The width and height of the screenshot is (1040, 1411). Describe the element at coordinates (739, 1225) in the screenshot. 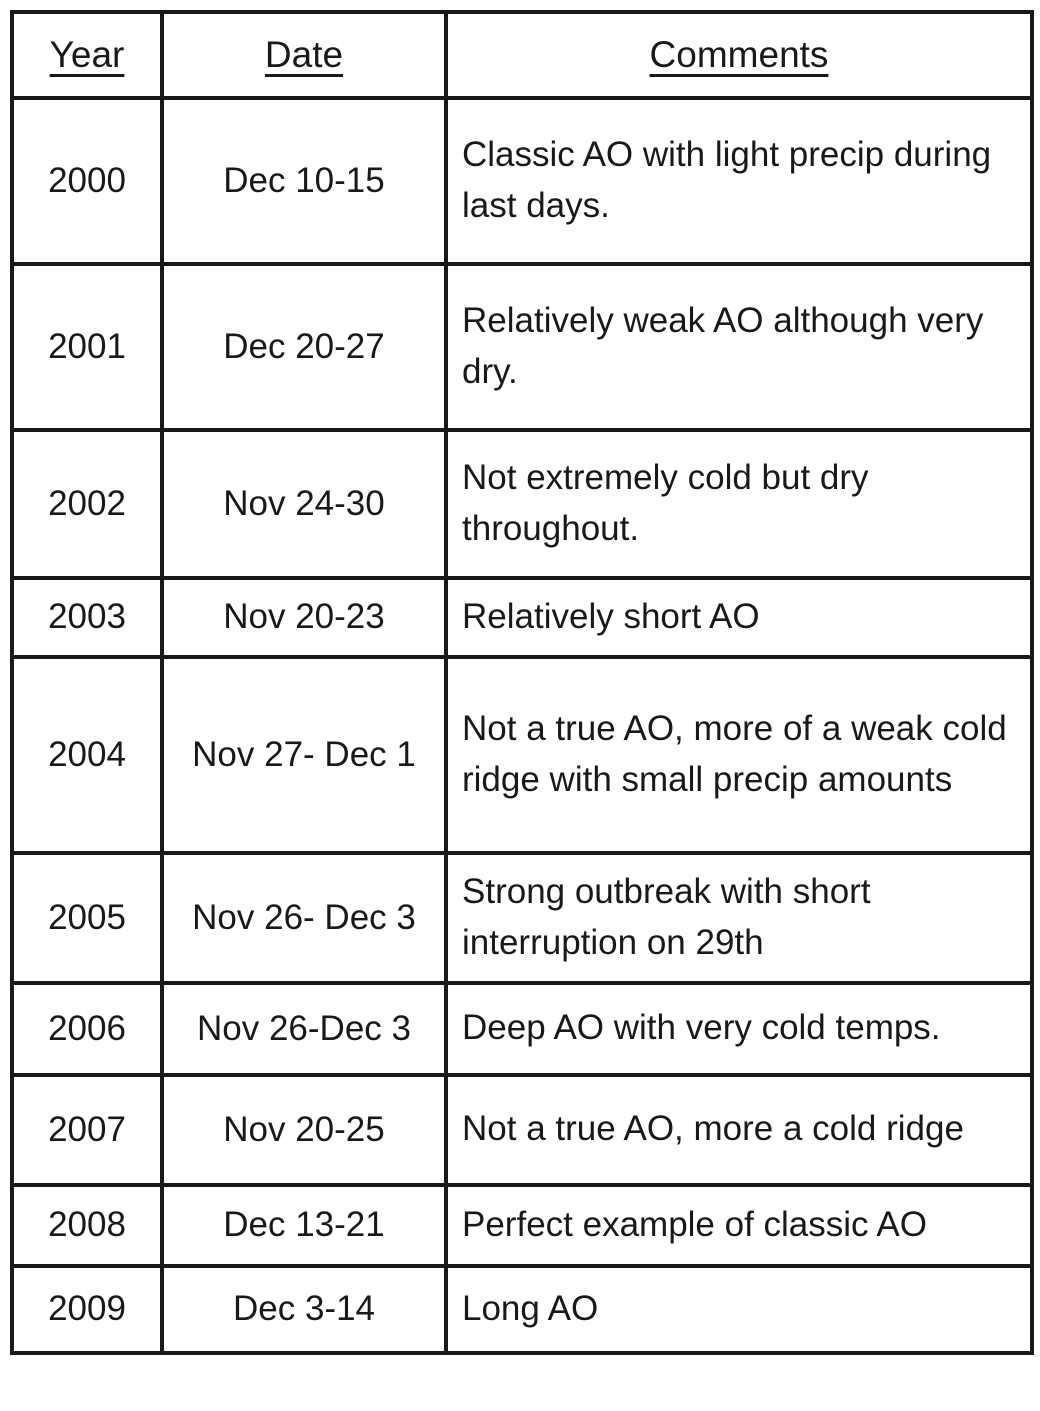

I see `comment-cell: Perfect example of classic AO` at that location.